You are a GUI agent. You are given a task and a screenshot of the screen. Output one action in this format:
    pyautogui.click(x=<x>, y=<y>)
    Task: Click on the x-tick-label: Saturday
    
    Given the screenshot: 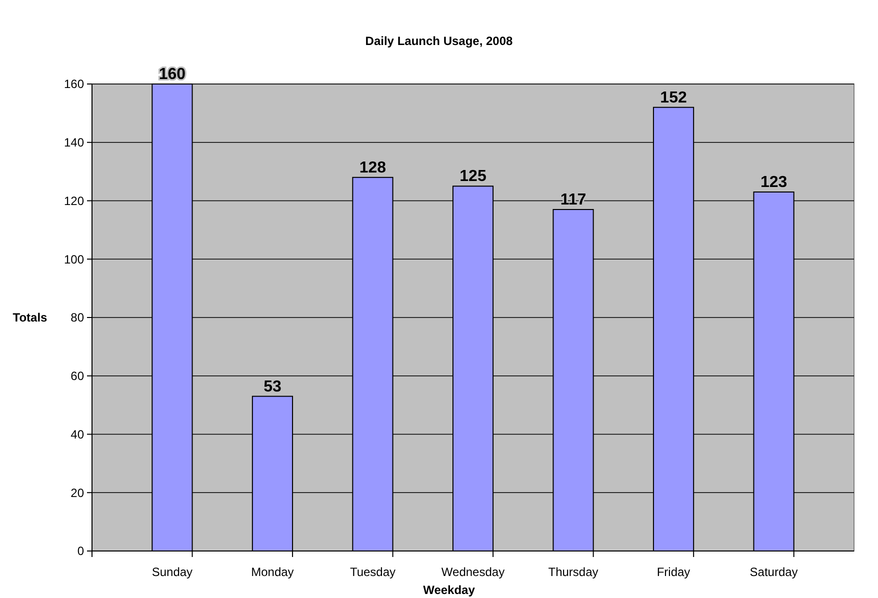 What is the action you would take?
    pyautogui.click(x=774, y=572)
    